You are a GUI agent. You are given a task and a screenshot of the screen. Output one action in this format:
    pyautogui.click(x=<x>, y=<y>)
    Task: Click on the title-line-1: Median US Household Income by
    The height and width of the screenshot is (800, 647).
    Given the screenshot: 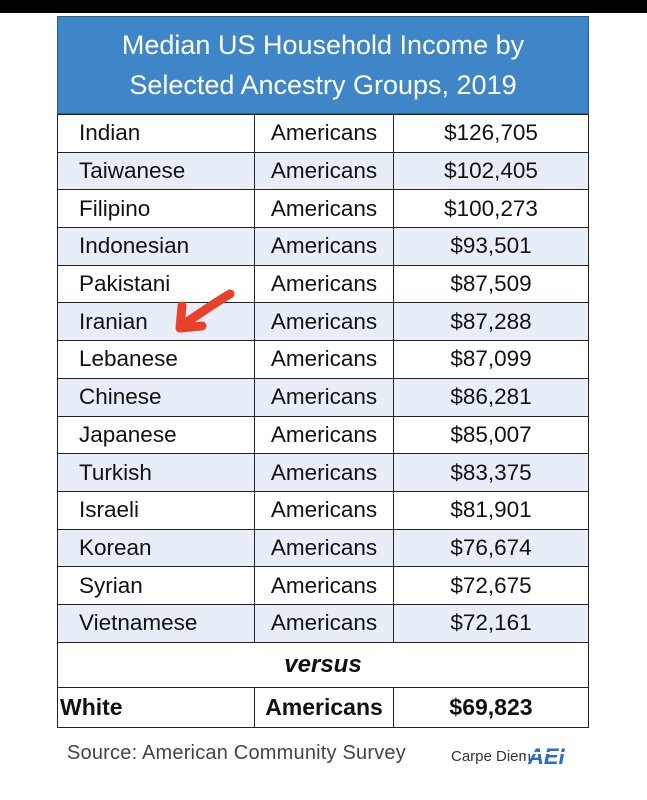 What is the action you would take?
    pyautogui.click(x=323, y=45)
    